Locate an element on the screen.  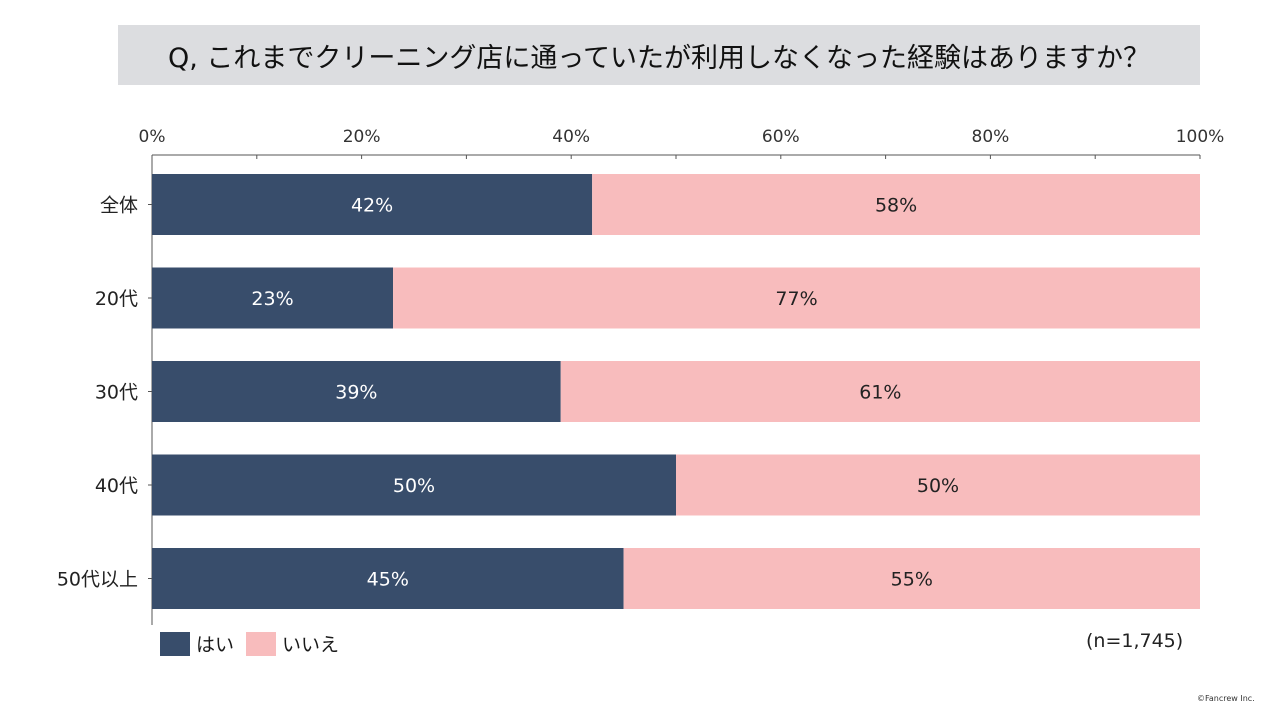
x-tick-label: 20% is located at coordinates (362, 137).